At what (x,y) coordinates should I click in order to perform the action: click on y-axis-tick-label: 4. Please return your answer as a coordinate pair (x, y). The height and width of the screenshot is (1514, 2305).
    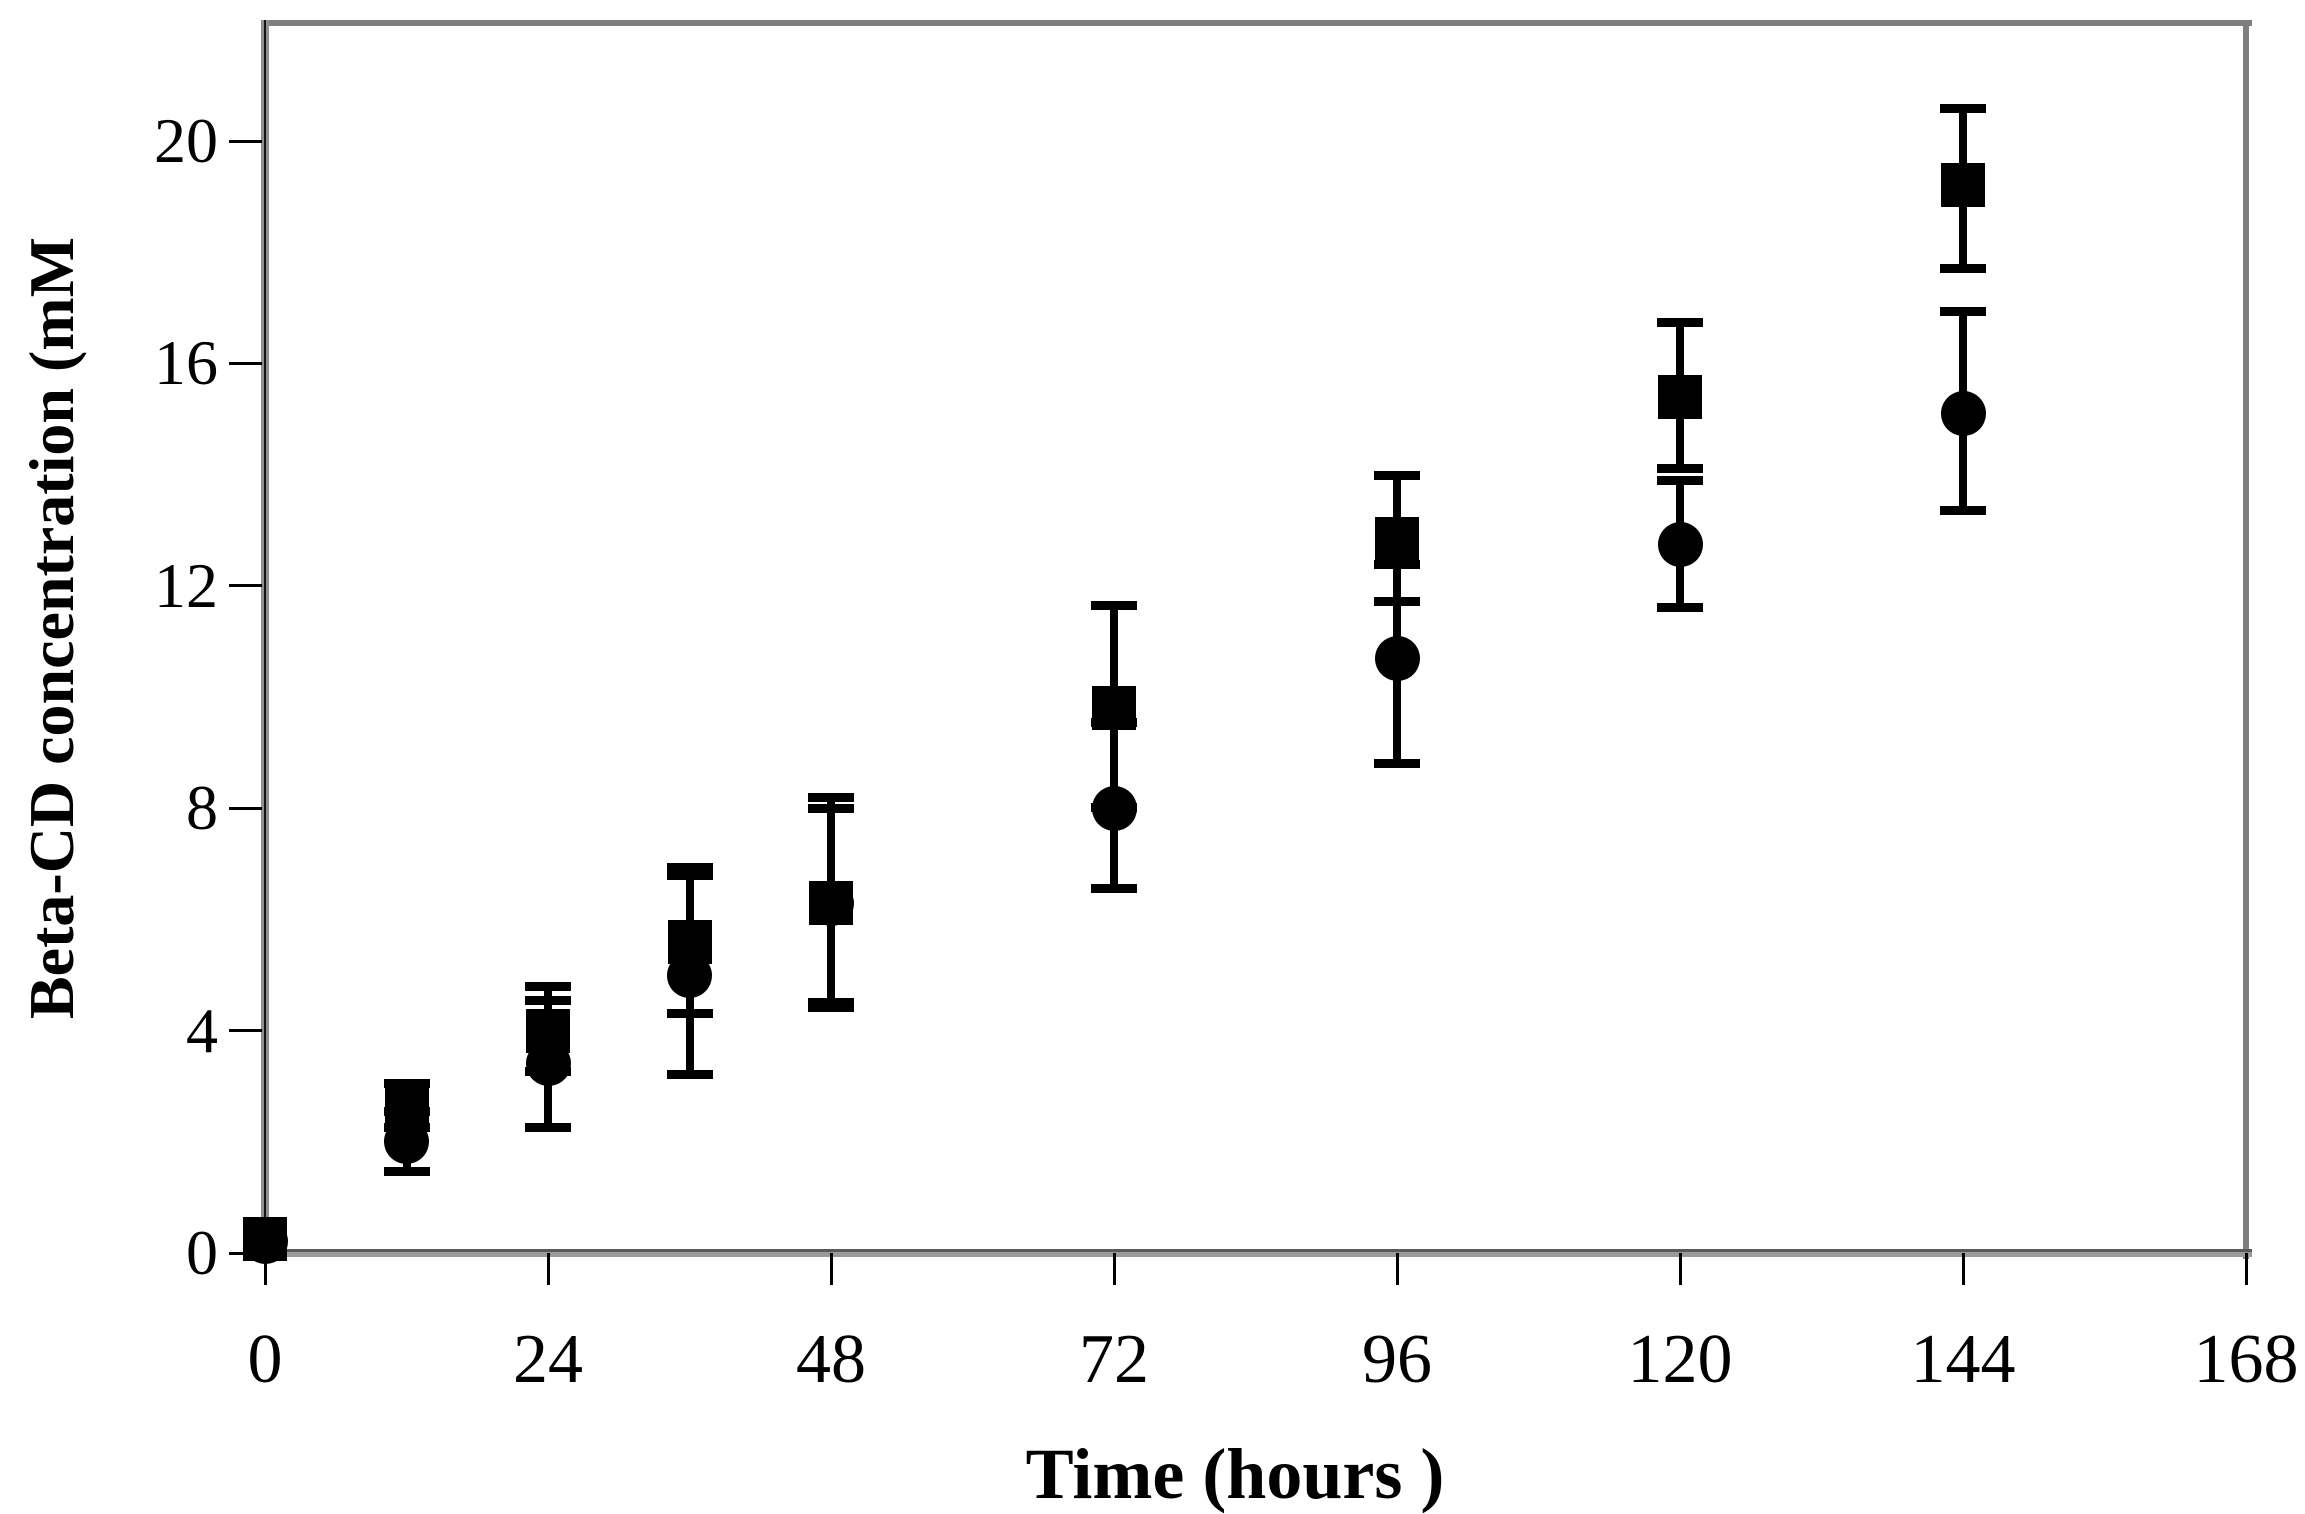
    Looking at the image, I should click on (202, 1030).